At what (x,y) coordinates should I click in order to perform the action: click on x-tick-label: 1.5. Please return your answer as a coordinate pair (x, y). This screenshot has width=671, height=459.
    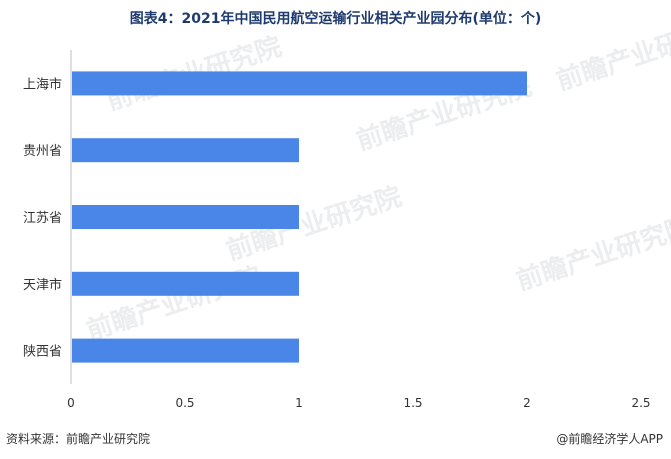
    Looking at the image, I should click on (412, 403).